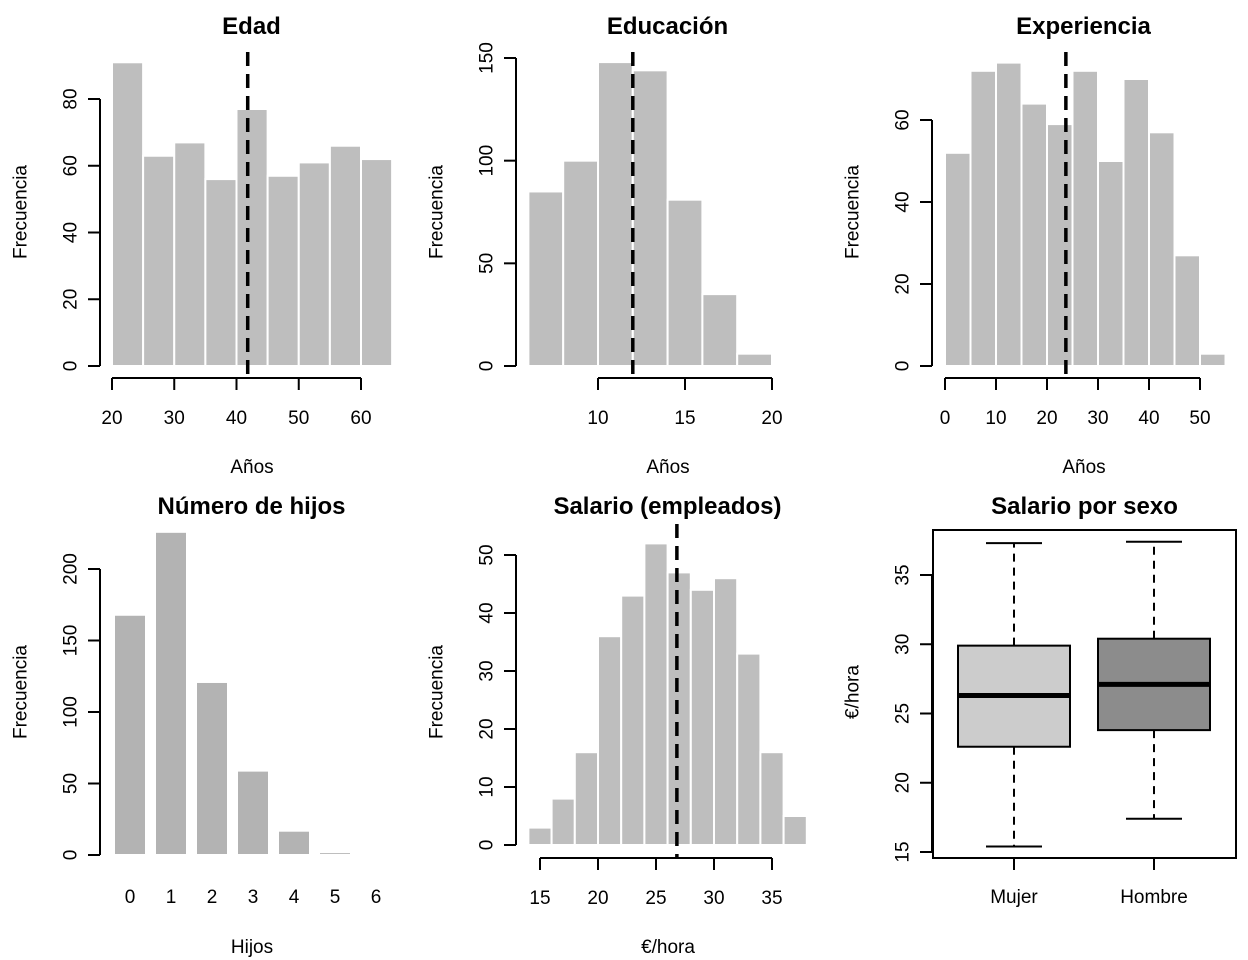 Image resolution: width=1248 pixels, height=960 pixels. What do you see at coordinates (771, 898) in the screenshot?
I see `x-tick-label: 35` at bounding box center [771, 898].